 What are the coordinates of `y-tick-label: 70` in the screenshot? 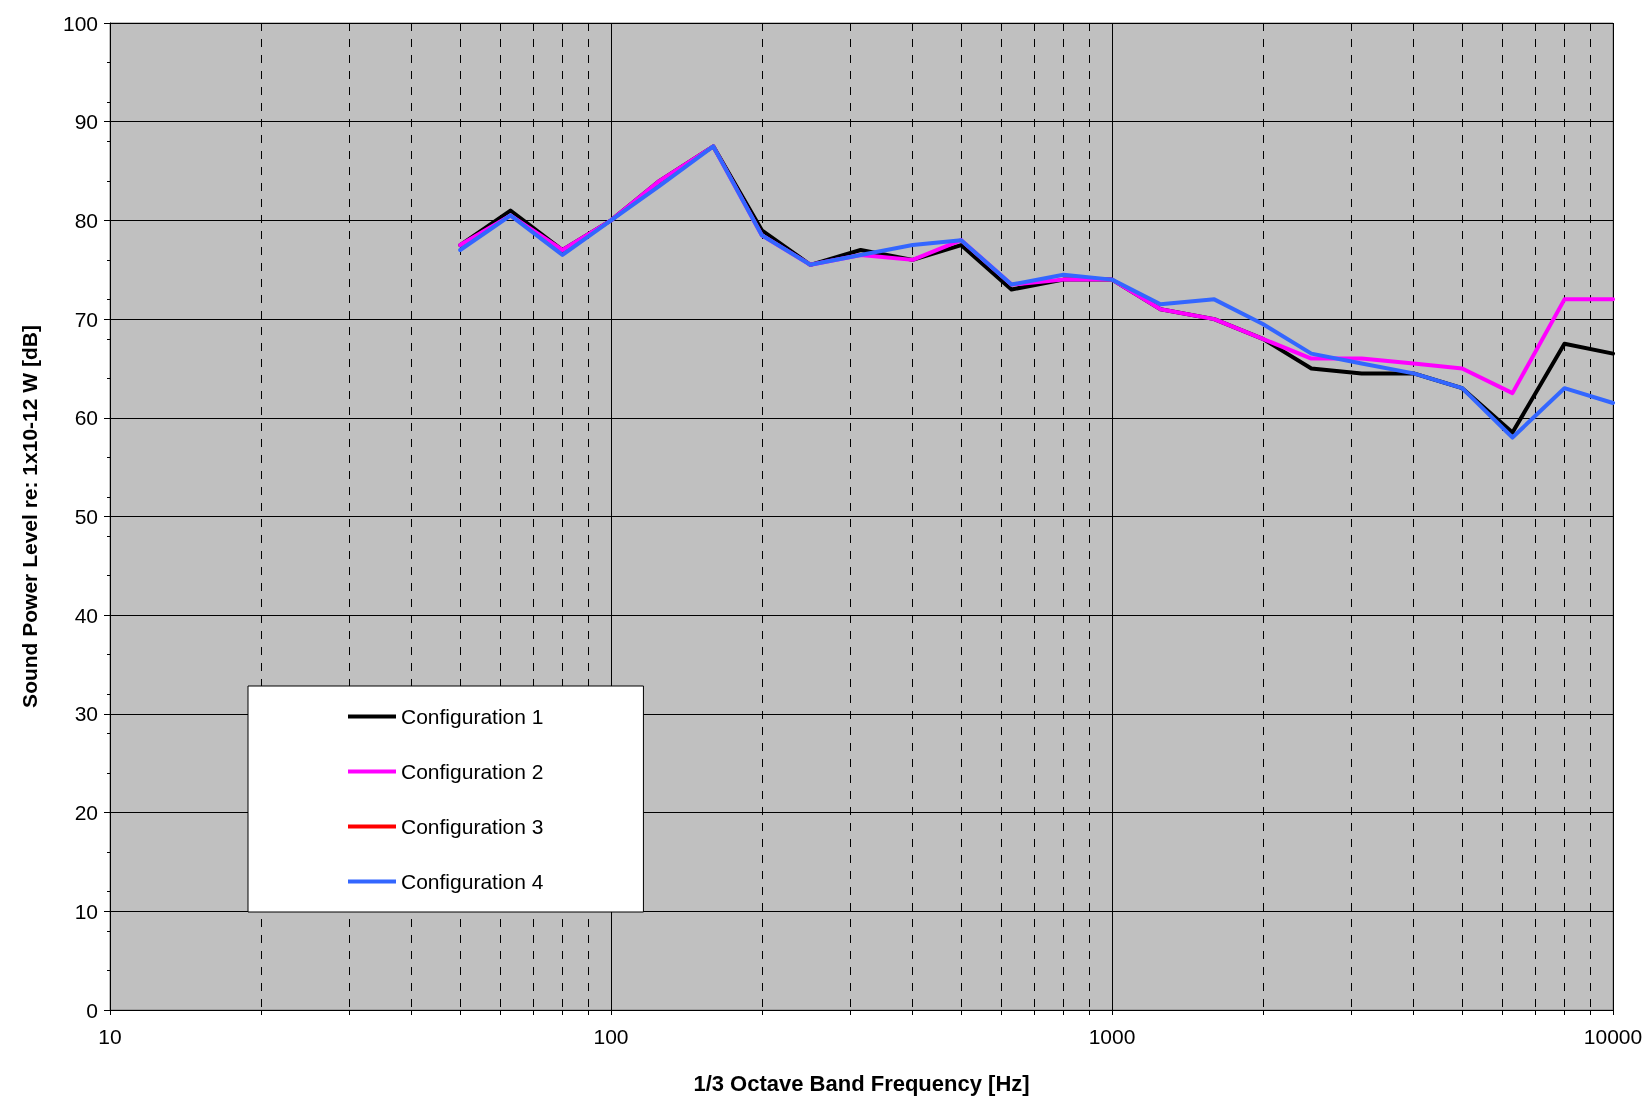 It's located at (86, 319).